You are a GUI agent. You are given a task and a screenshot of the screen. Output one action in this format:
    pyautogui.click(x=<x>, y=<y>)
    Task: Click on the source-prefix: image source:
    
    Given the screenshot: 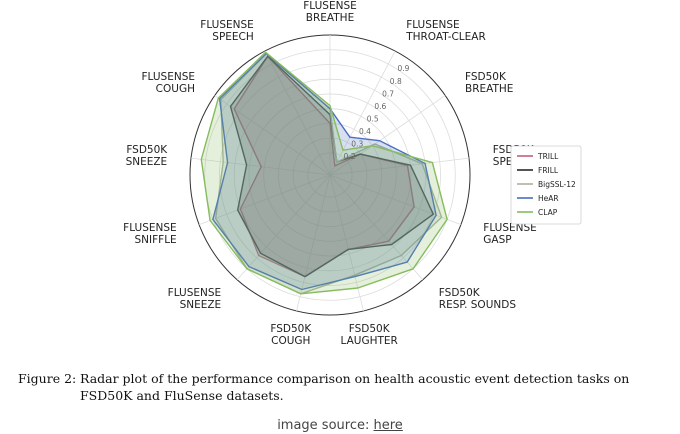 What is the action you would take?
    pyautogui.click(x=325, y=425)
    